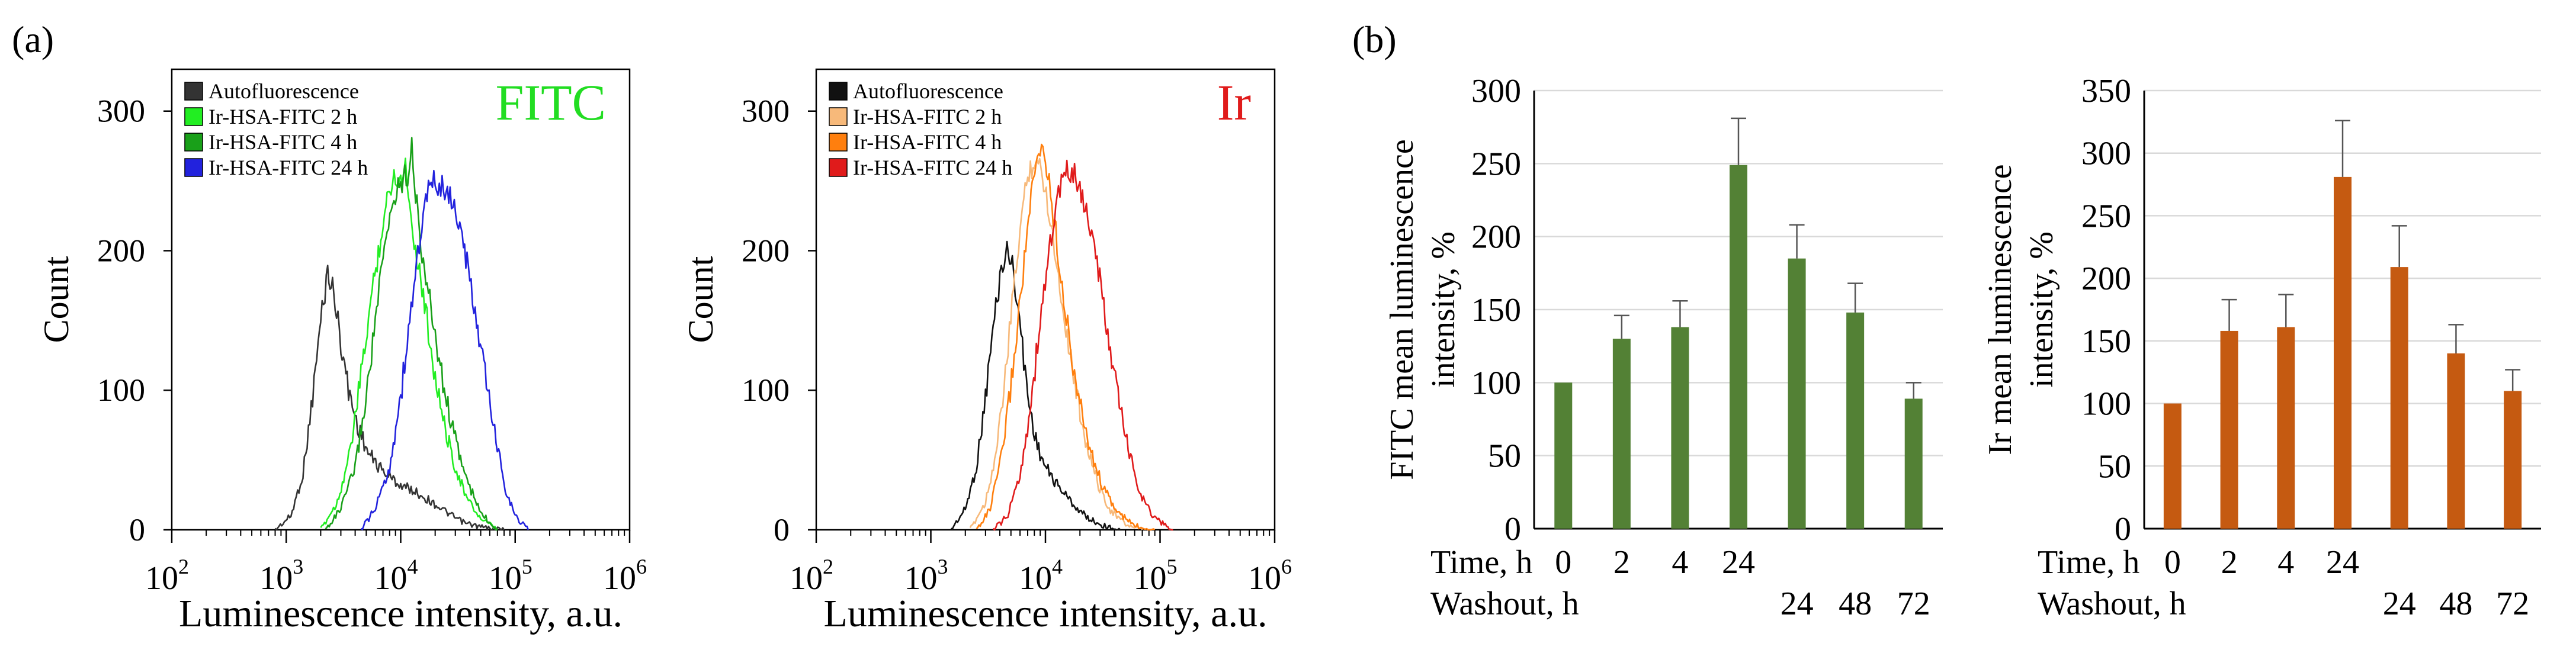  Describe the element at coordinates (2001, 310) in the screenshot. I see `y-axis-label-line1: Ir mean luminescence` at that location.